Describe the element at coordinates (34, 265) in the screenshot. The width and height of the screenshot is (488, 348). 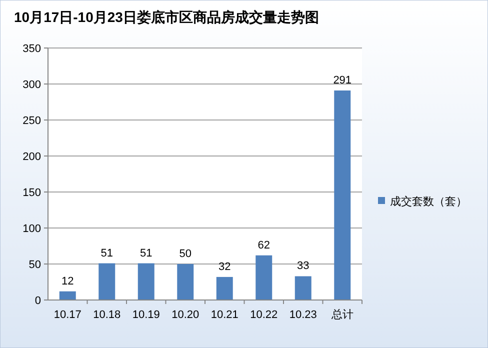
I see `y-tick-label: 50` at that location.